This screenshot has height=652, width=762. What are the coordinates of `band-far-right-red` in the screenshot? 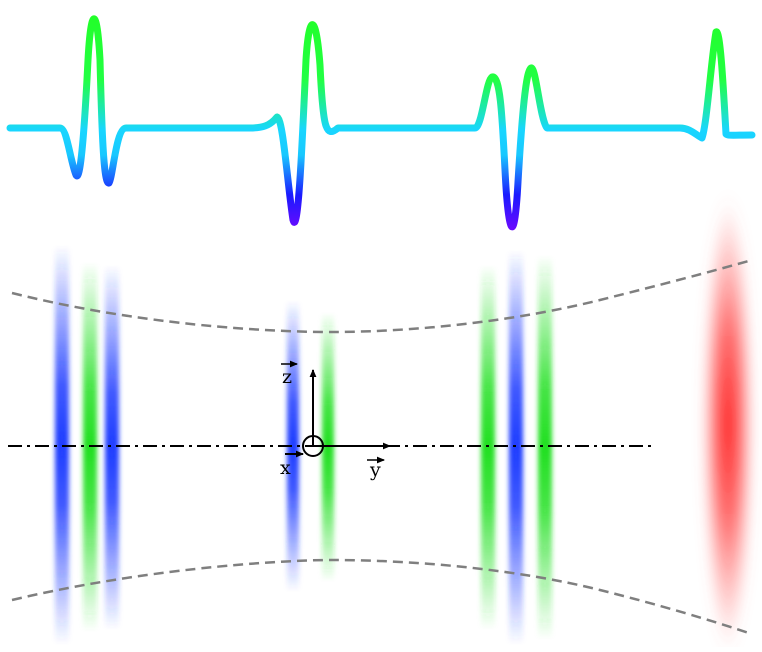 It's located at (728, 425).